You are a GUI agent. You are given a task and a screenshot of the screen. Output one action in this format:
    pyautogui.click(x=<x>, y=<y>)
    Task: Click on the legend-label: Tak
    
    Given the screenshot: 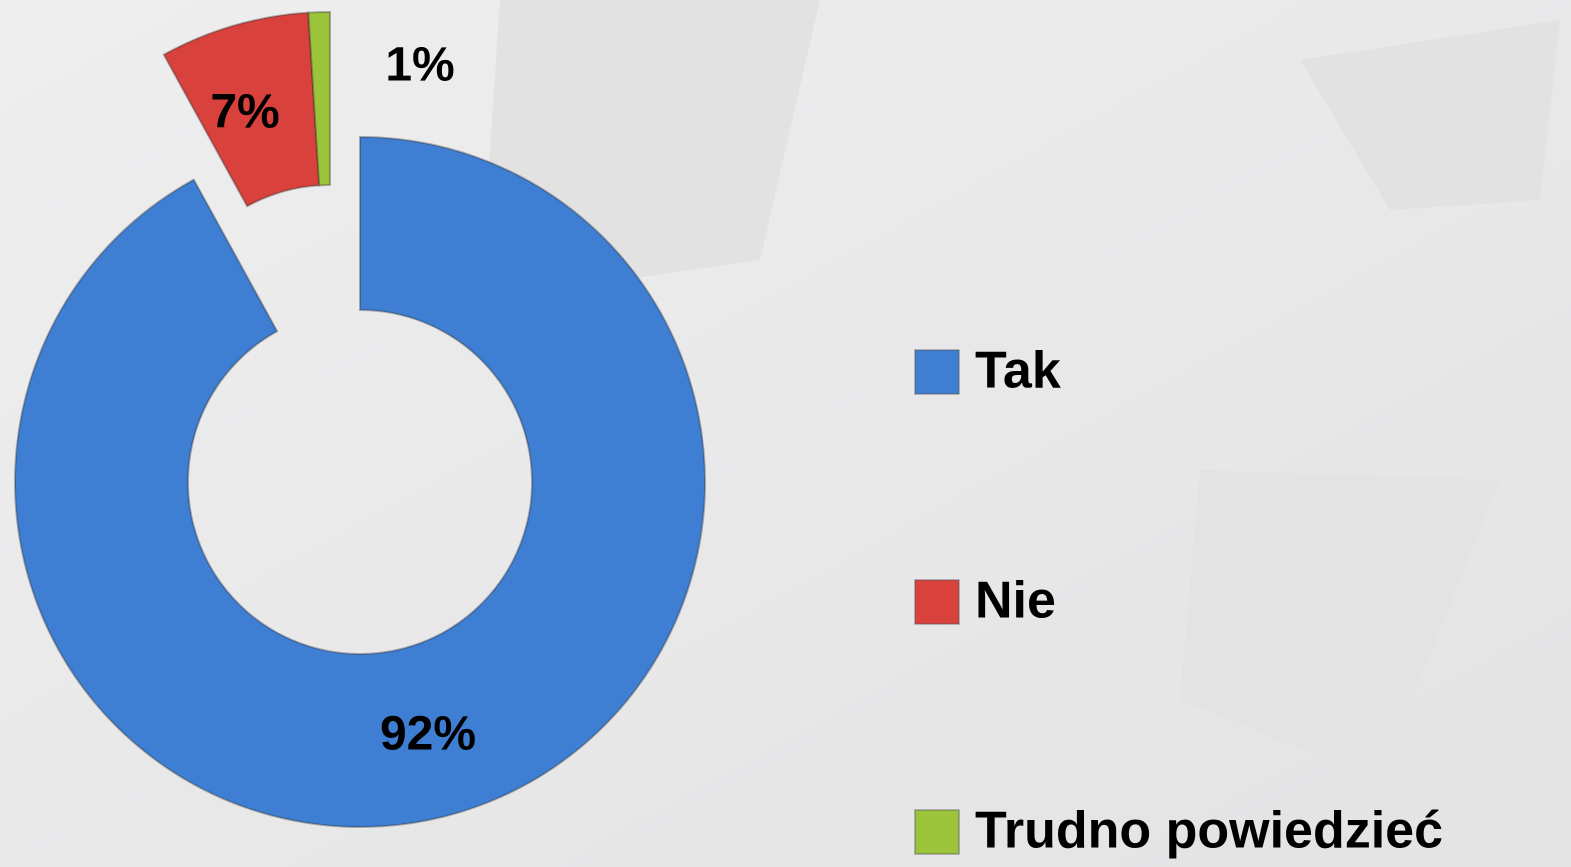 What is the action you would take?
    pyautogui.click(x=1018, y=371)
    